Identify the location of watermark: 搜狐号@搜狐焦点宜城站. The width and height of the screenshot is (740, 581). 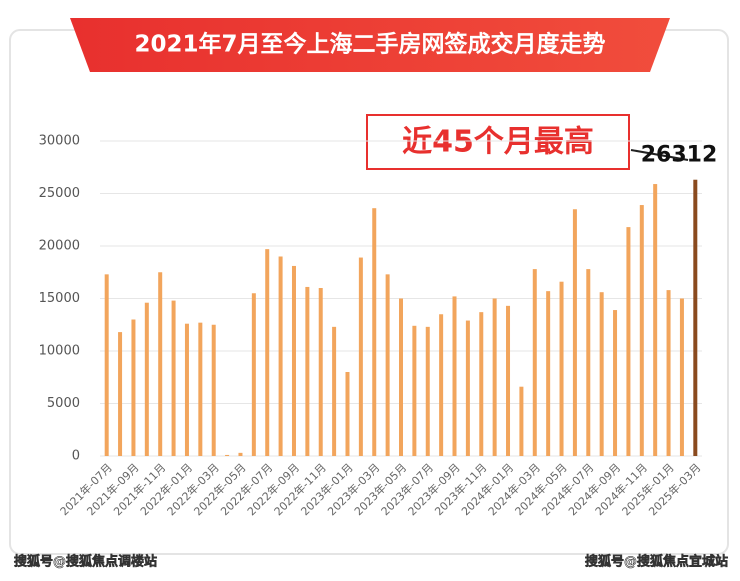
(656, 562).